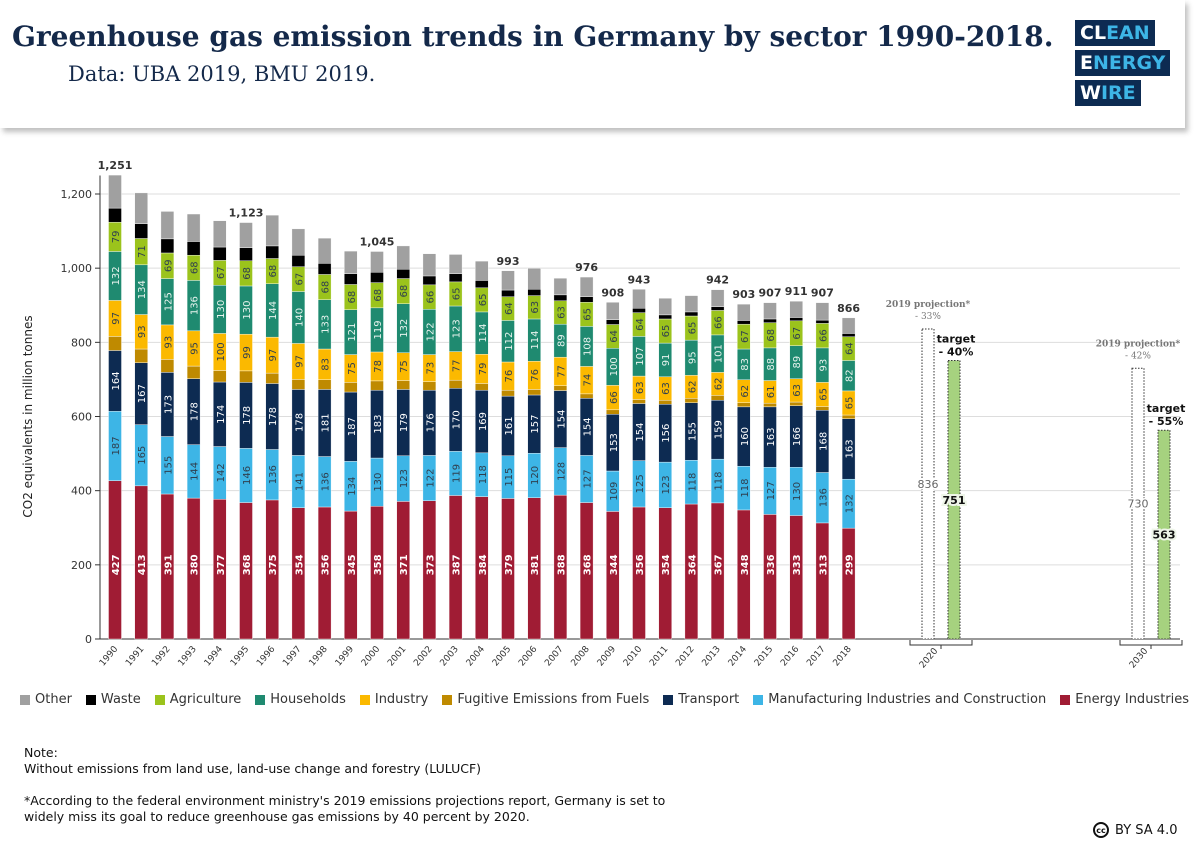  I want to click on segment-label: 115, so click(509, 477).